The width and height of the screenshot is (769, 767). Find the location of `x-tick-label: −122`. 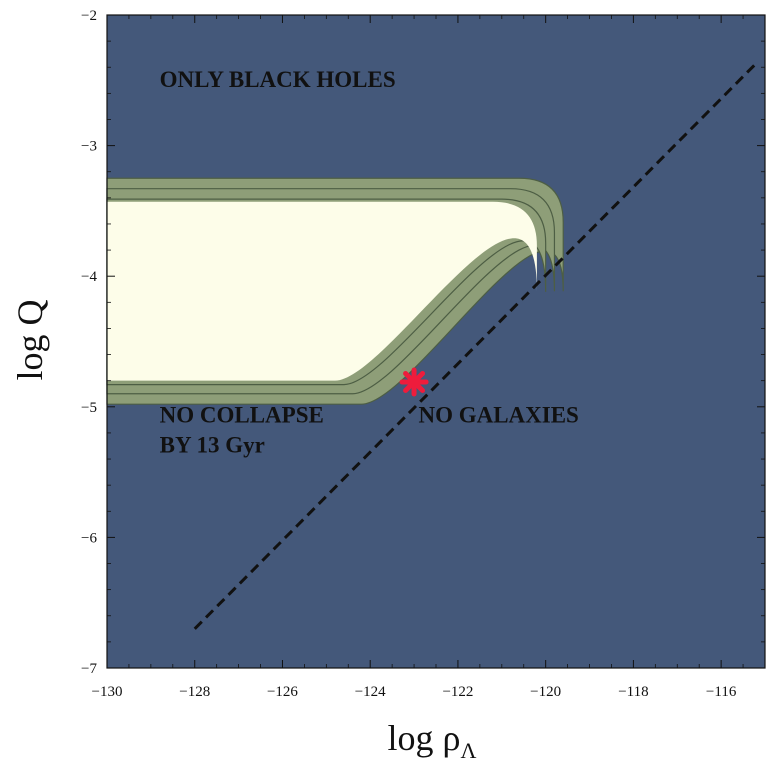

x-tick-label: −122 is located at coordinates (457, 692).